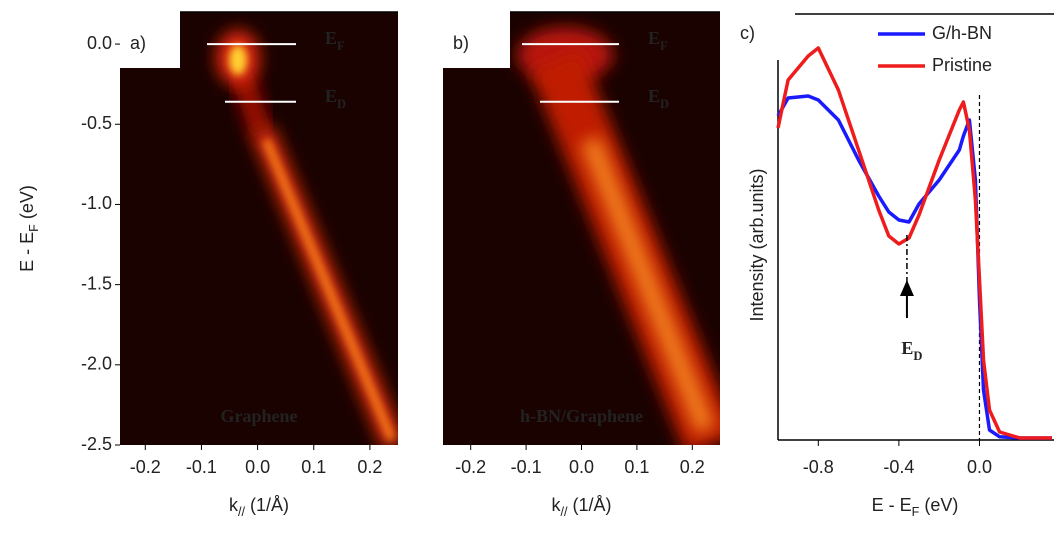 This screenshot has width=1054, height=536. What do you see at coordinates (907, 348) in the screenshot?
I see `dirac-label-main: E` at bounding box center [907, 348].